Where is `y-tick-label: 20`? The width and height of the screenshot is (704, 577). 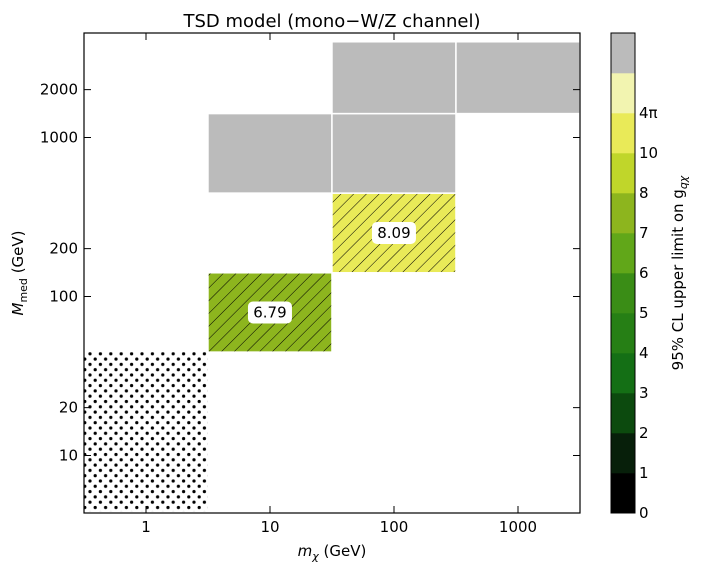
y-tick-label: 20 is located at coordinates (68, 408).